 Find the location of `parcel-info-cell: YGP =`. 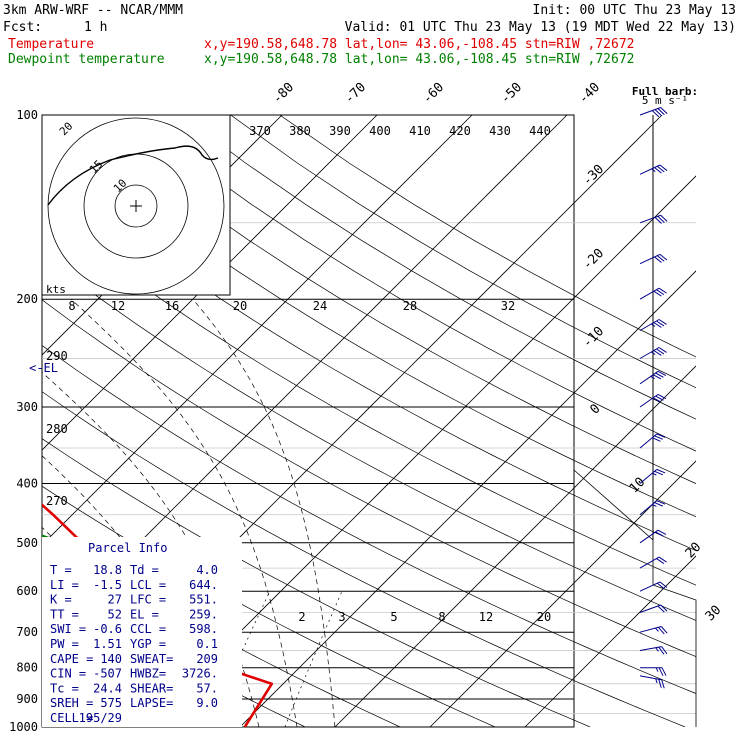

parcel-info-cell: YGP = is located at coordinates (148, 644).